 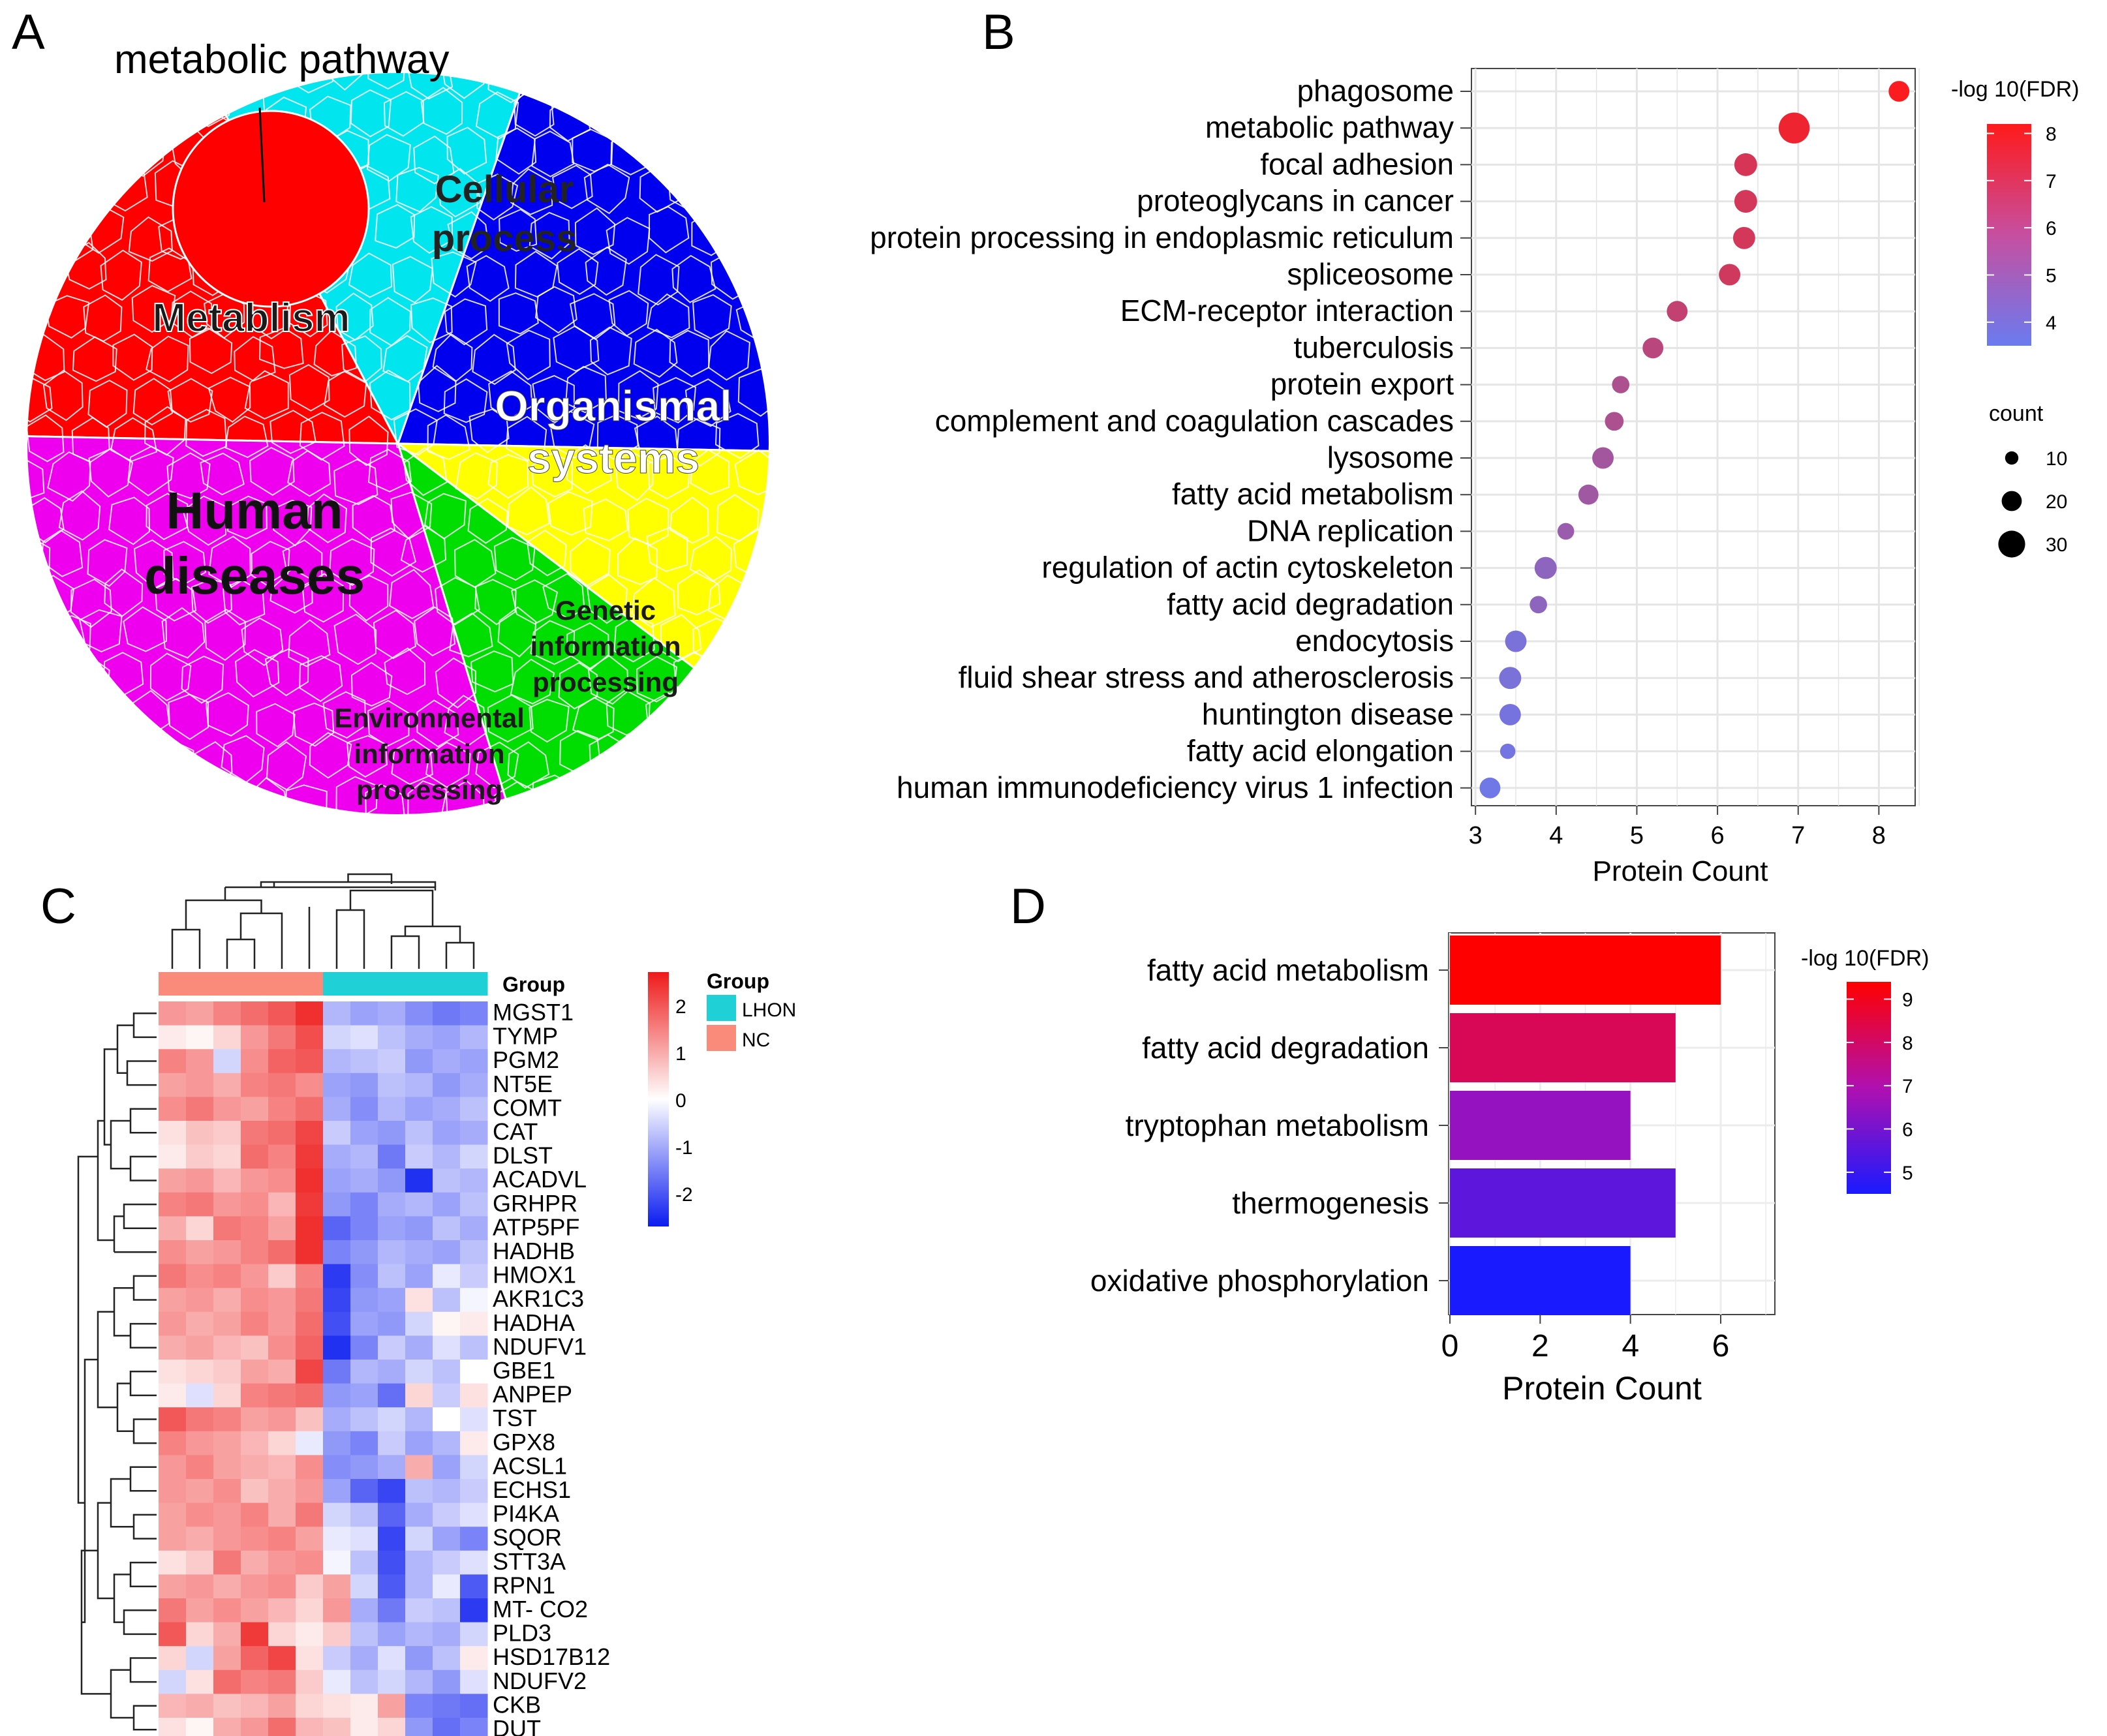 I want to click on x-tick-label: 3, so click(x=1476, y=835).